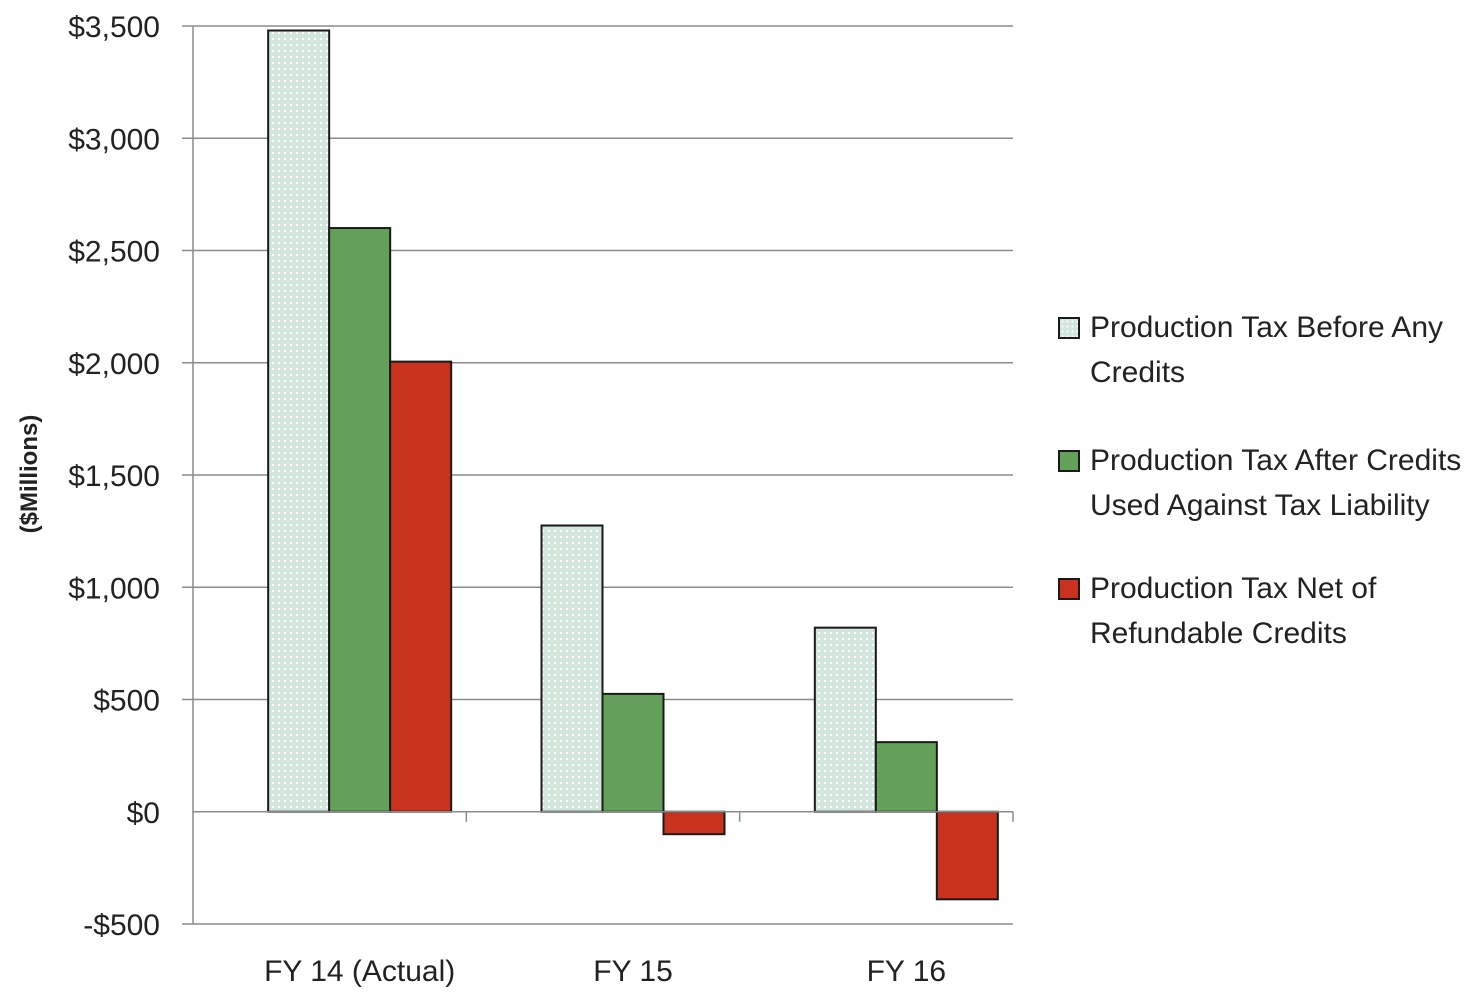  What do you see at coordinates (1069, 461) in the screenshot?
I see `legend-swatch-after-credits` at bounding box center [1069, 461].